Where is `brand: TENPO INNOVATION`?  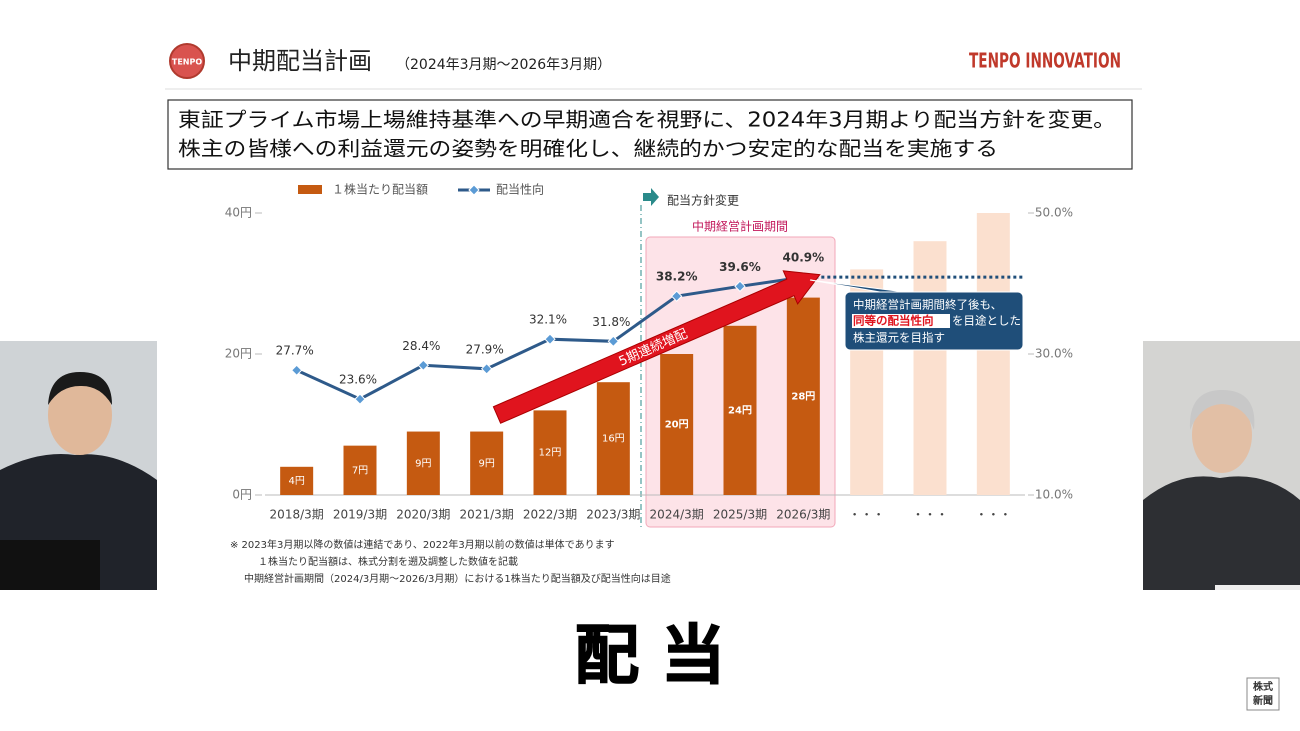 brand: TENPO INNOVATION is located at coordinates (1045, 61).